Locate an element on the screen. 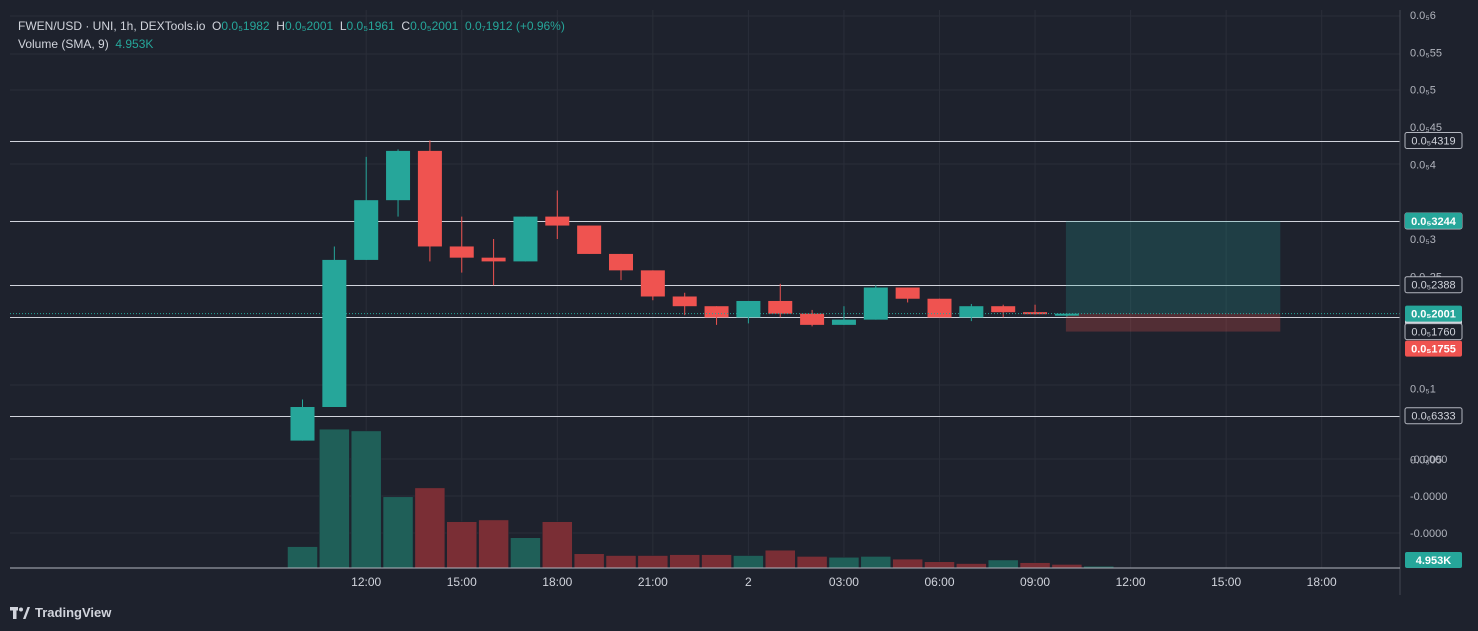 This screenshot has height=631, width=1478. position-tool is located at coordinates (1173, 276).